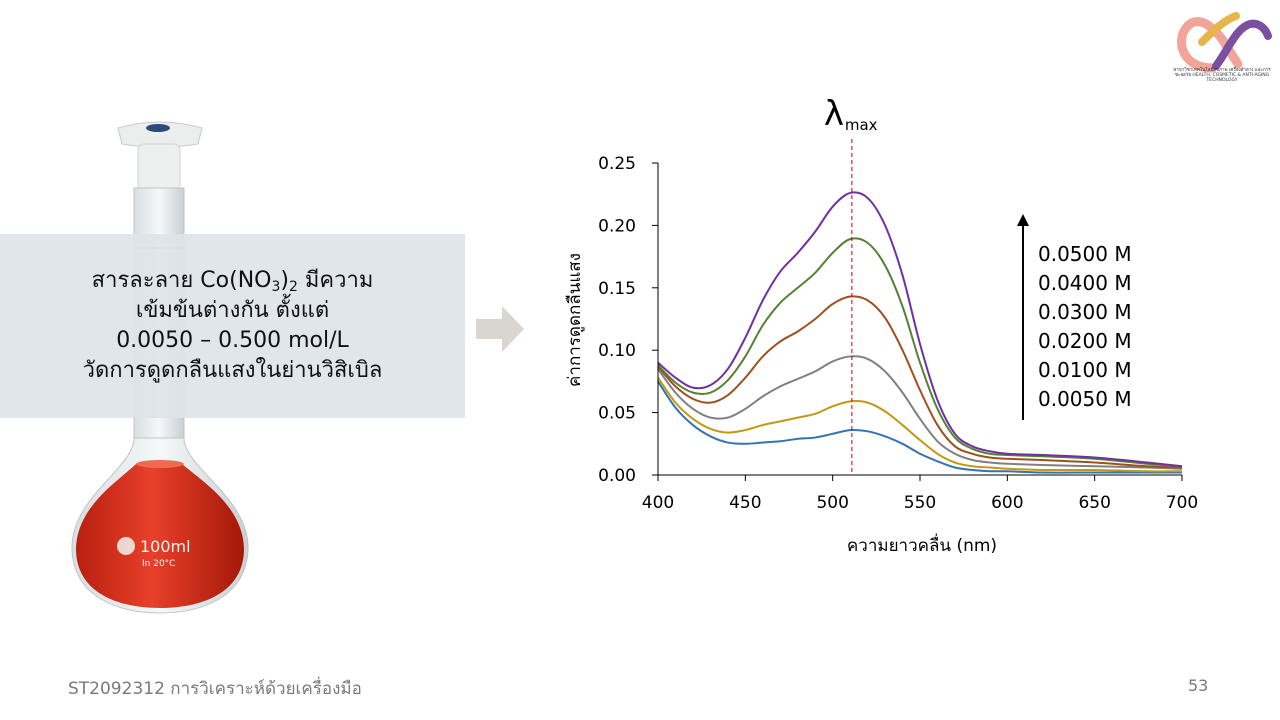  I want to click on y-tick-label: 0.20, so click(617, 226).